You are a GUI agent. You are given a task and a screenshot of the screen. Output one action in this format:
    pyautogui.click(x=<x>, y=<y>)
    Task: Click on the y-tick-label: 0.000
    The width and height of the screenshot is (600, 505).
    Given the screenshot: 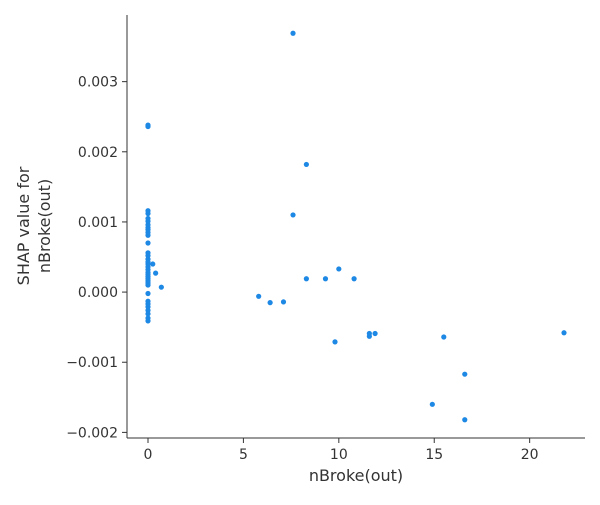 What is the action you would take?
    pyautogui.click(x=98, y=293)
    